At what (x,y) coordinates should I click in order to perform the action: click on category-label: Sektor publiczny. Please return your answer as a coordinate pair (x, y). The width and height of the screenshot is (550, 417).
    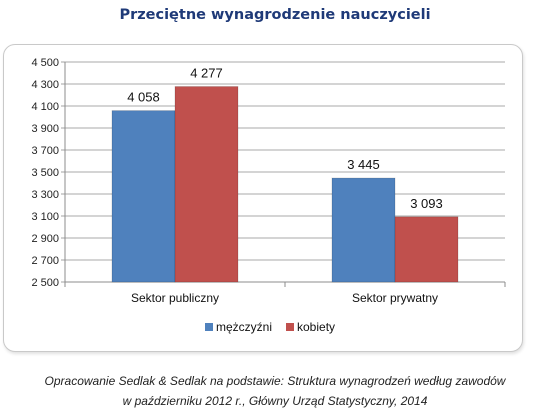
    Looking at the image, I should click on (175, 298).